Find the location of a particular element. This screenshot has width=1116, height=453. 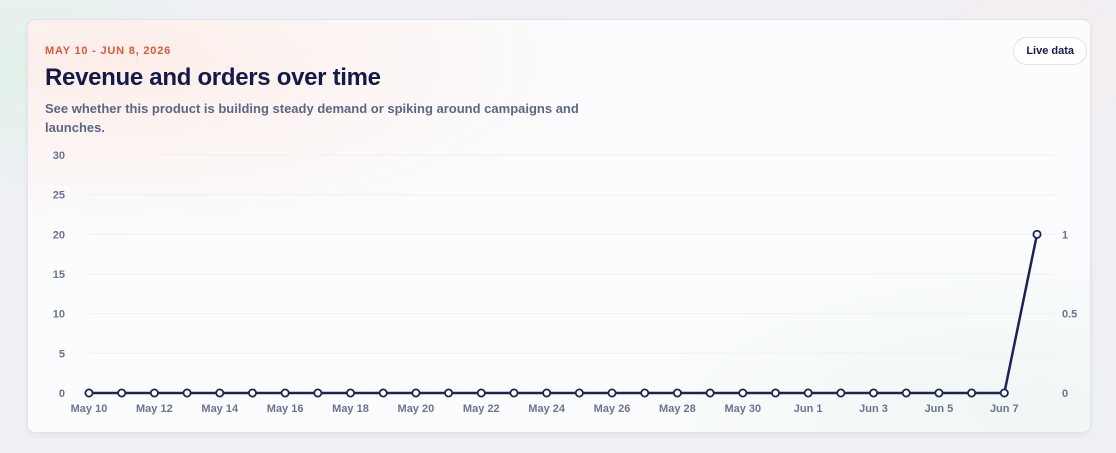

y-tick-label: 15 is located at coordinates (59, 275).